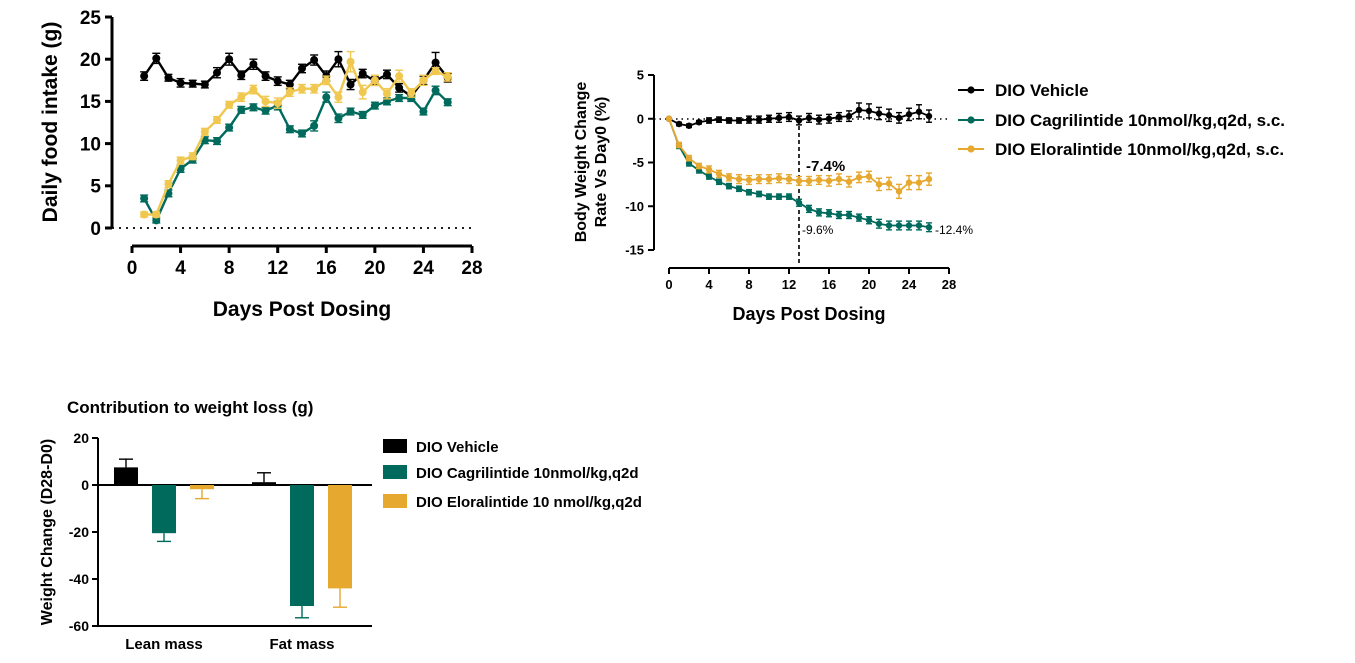  I want to click on contrib-bars, so click(233, 538).